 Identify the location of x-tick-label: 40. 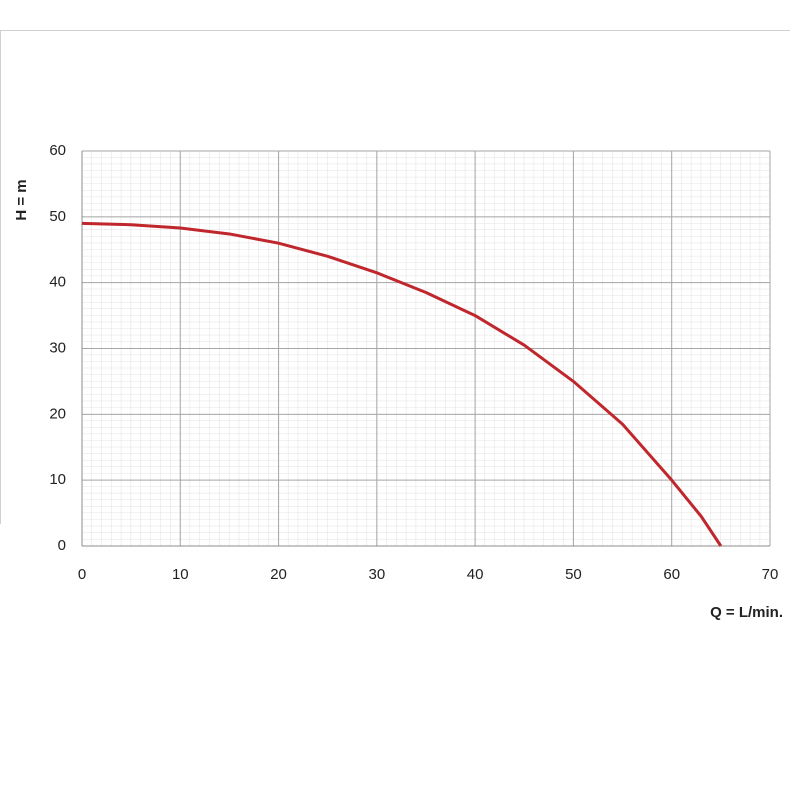
(475, 574).